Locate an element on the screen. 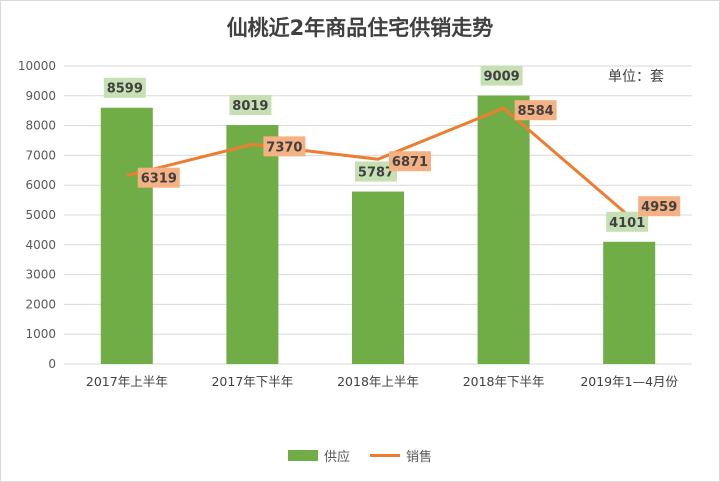  legend-label-supply: 供应 is located at coordinates (336, 457).